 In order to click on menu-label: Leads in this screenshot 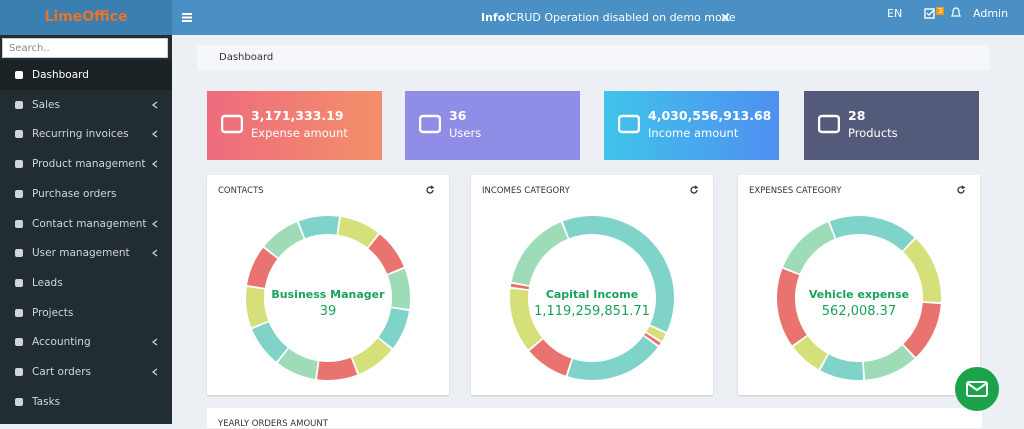, I will do `click(47, 282)`.